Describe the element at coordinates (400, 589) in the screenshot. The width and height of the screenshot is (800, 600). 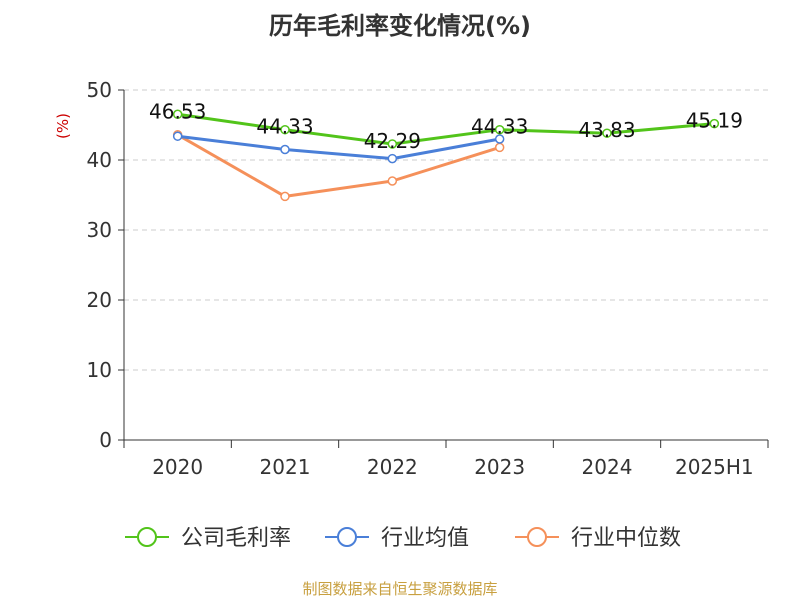
I see `data-source-footer: 制图数据来自恒生聚源数据库` at that location.